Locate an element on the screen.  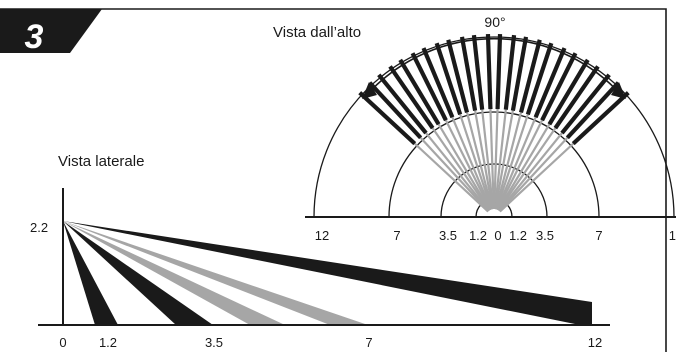
side-beam-near is located at coordinates (138, 273).